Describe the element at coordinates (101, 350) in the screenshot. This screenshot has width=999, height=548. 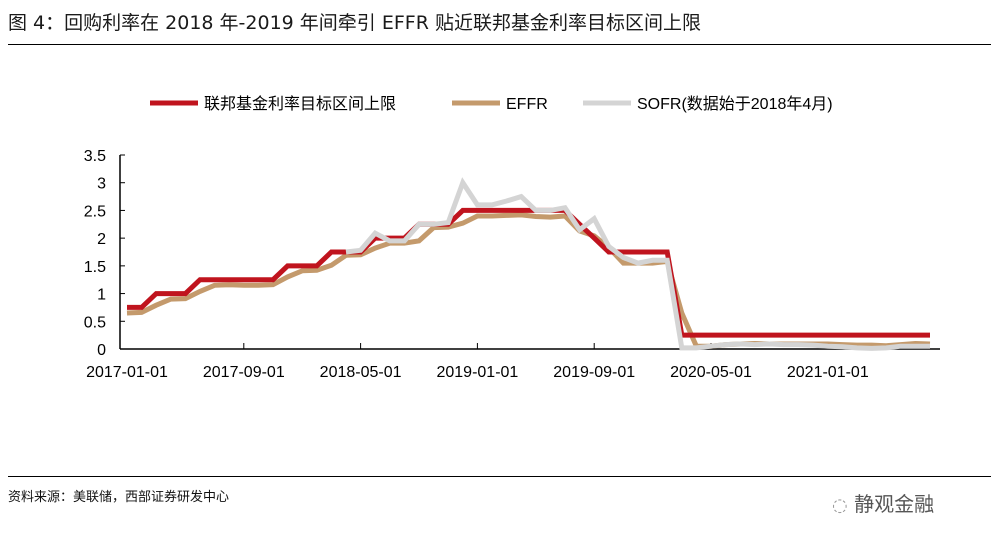
I see `y-tick-label: 0` at that location.